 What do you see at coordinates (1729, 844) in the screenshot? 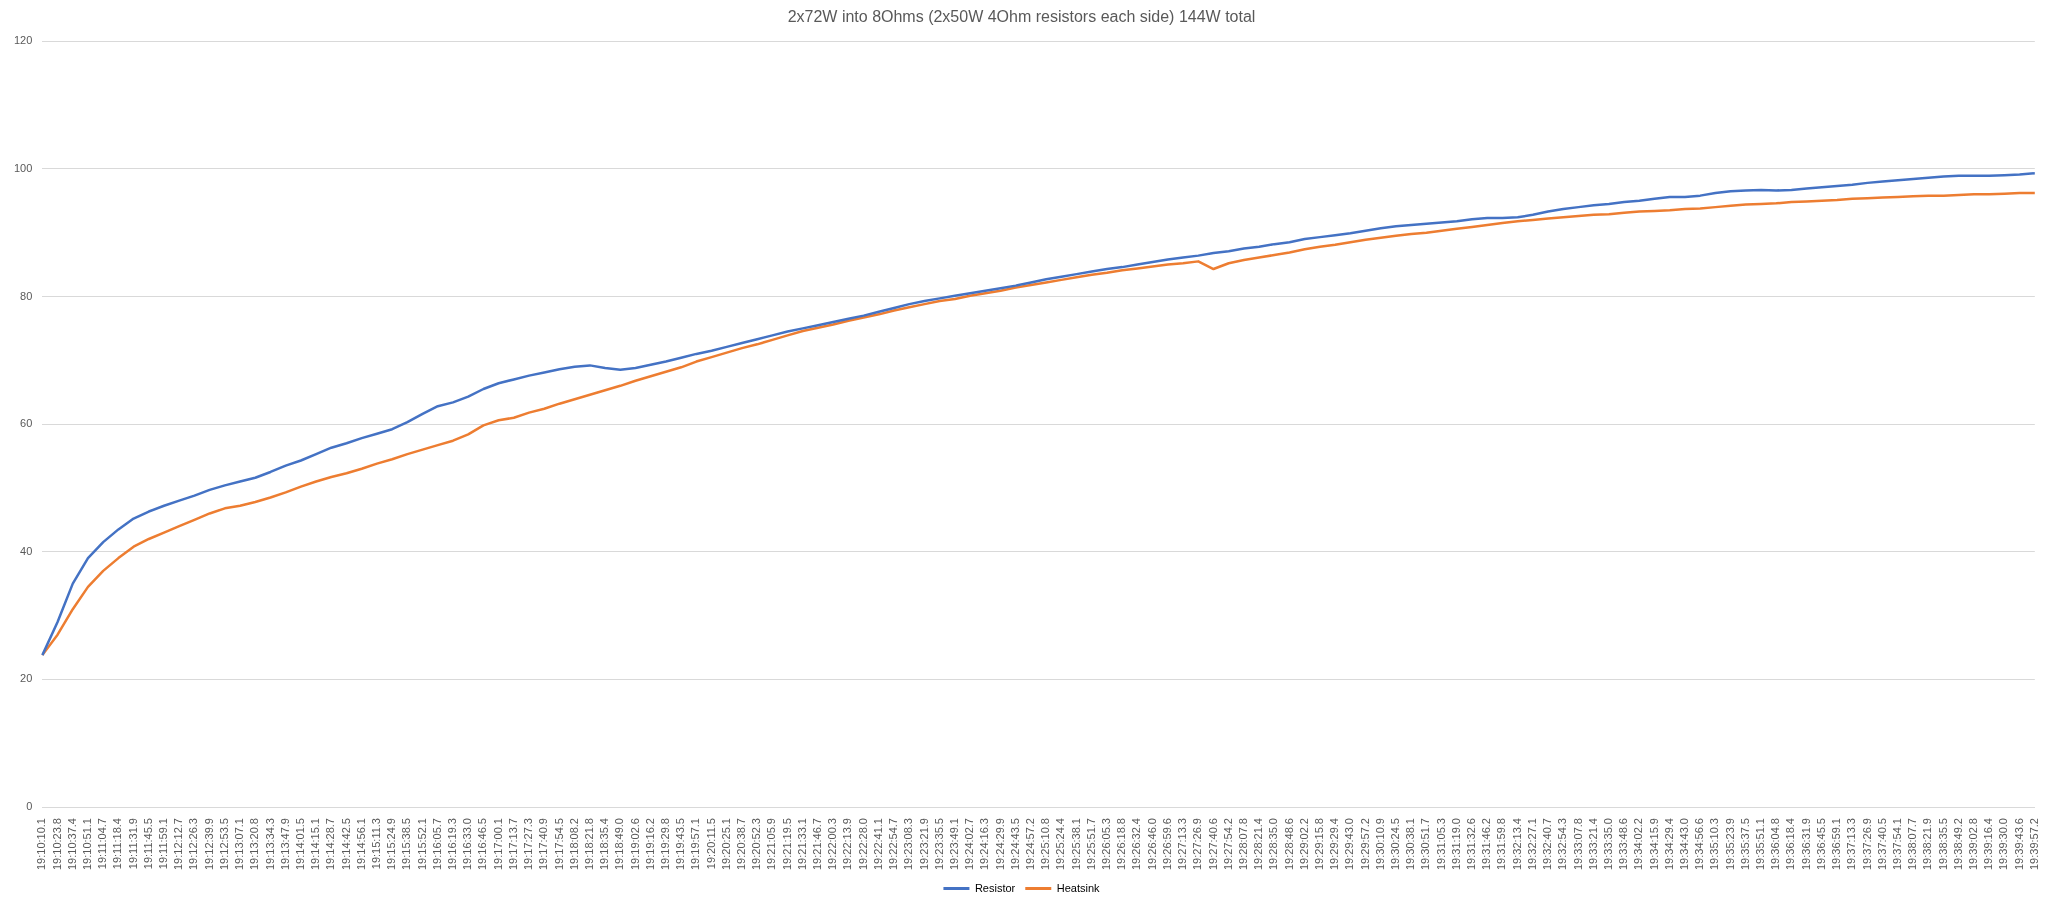
I see `x-tick-label: 19:35:23.9` at bounding box center [1729, 844].